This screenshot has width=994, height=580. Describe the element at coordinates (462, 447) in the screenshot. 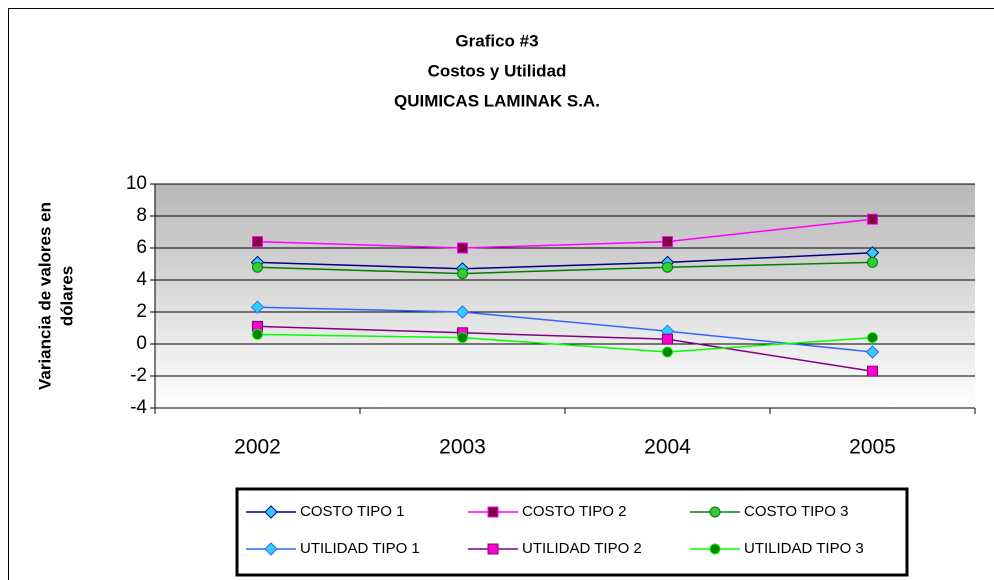

I see `x-tick-label: 2003` at that location.